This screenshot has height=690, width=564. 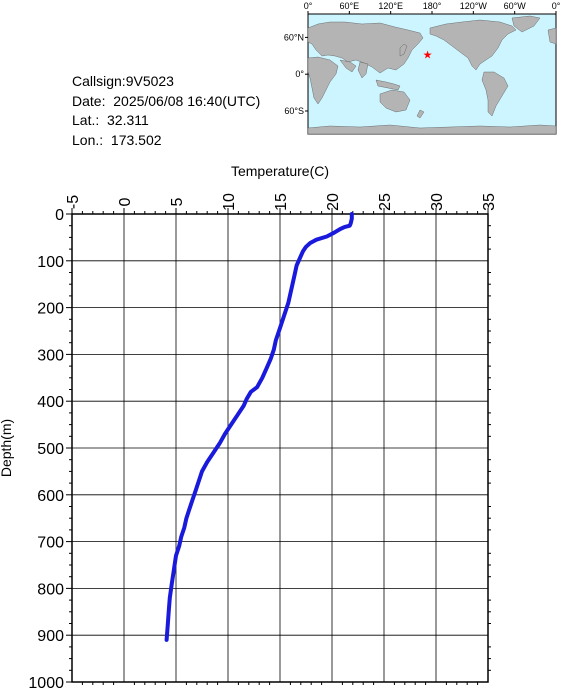 I want to click on land-europe-east-edge, so click(x=552, y=36).